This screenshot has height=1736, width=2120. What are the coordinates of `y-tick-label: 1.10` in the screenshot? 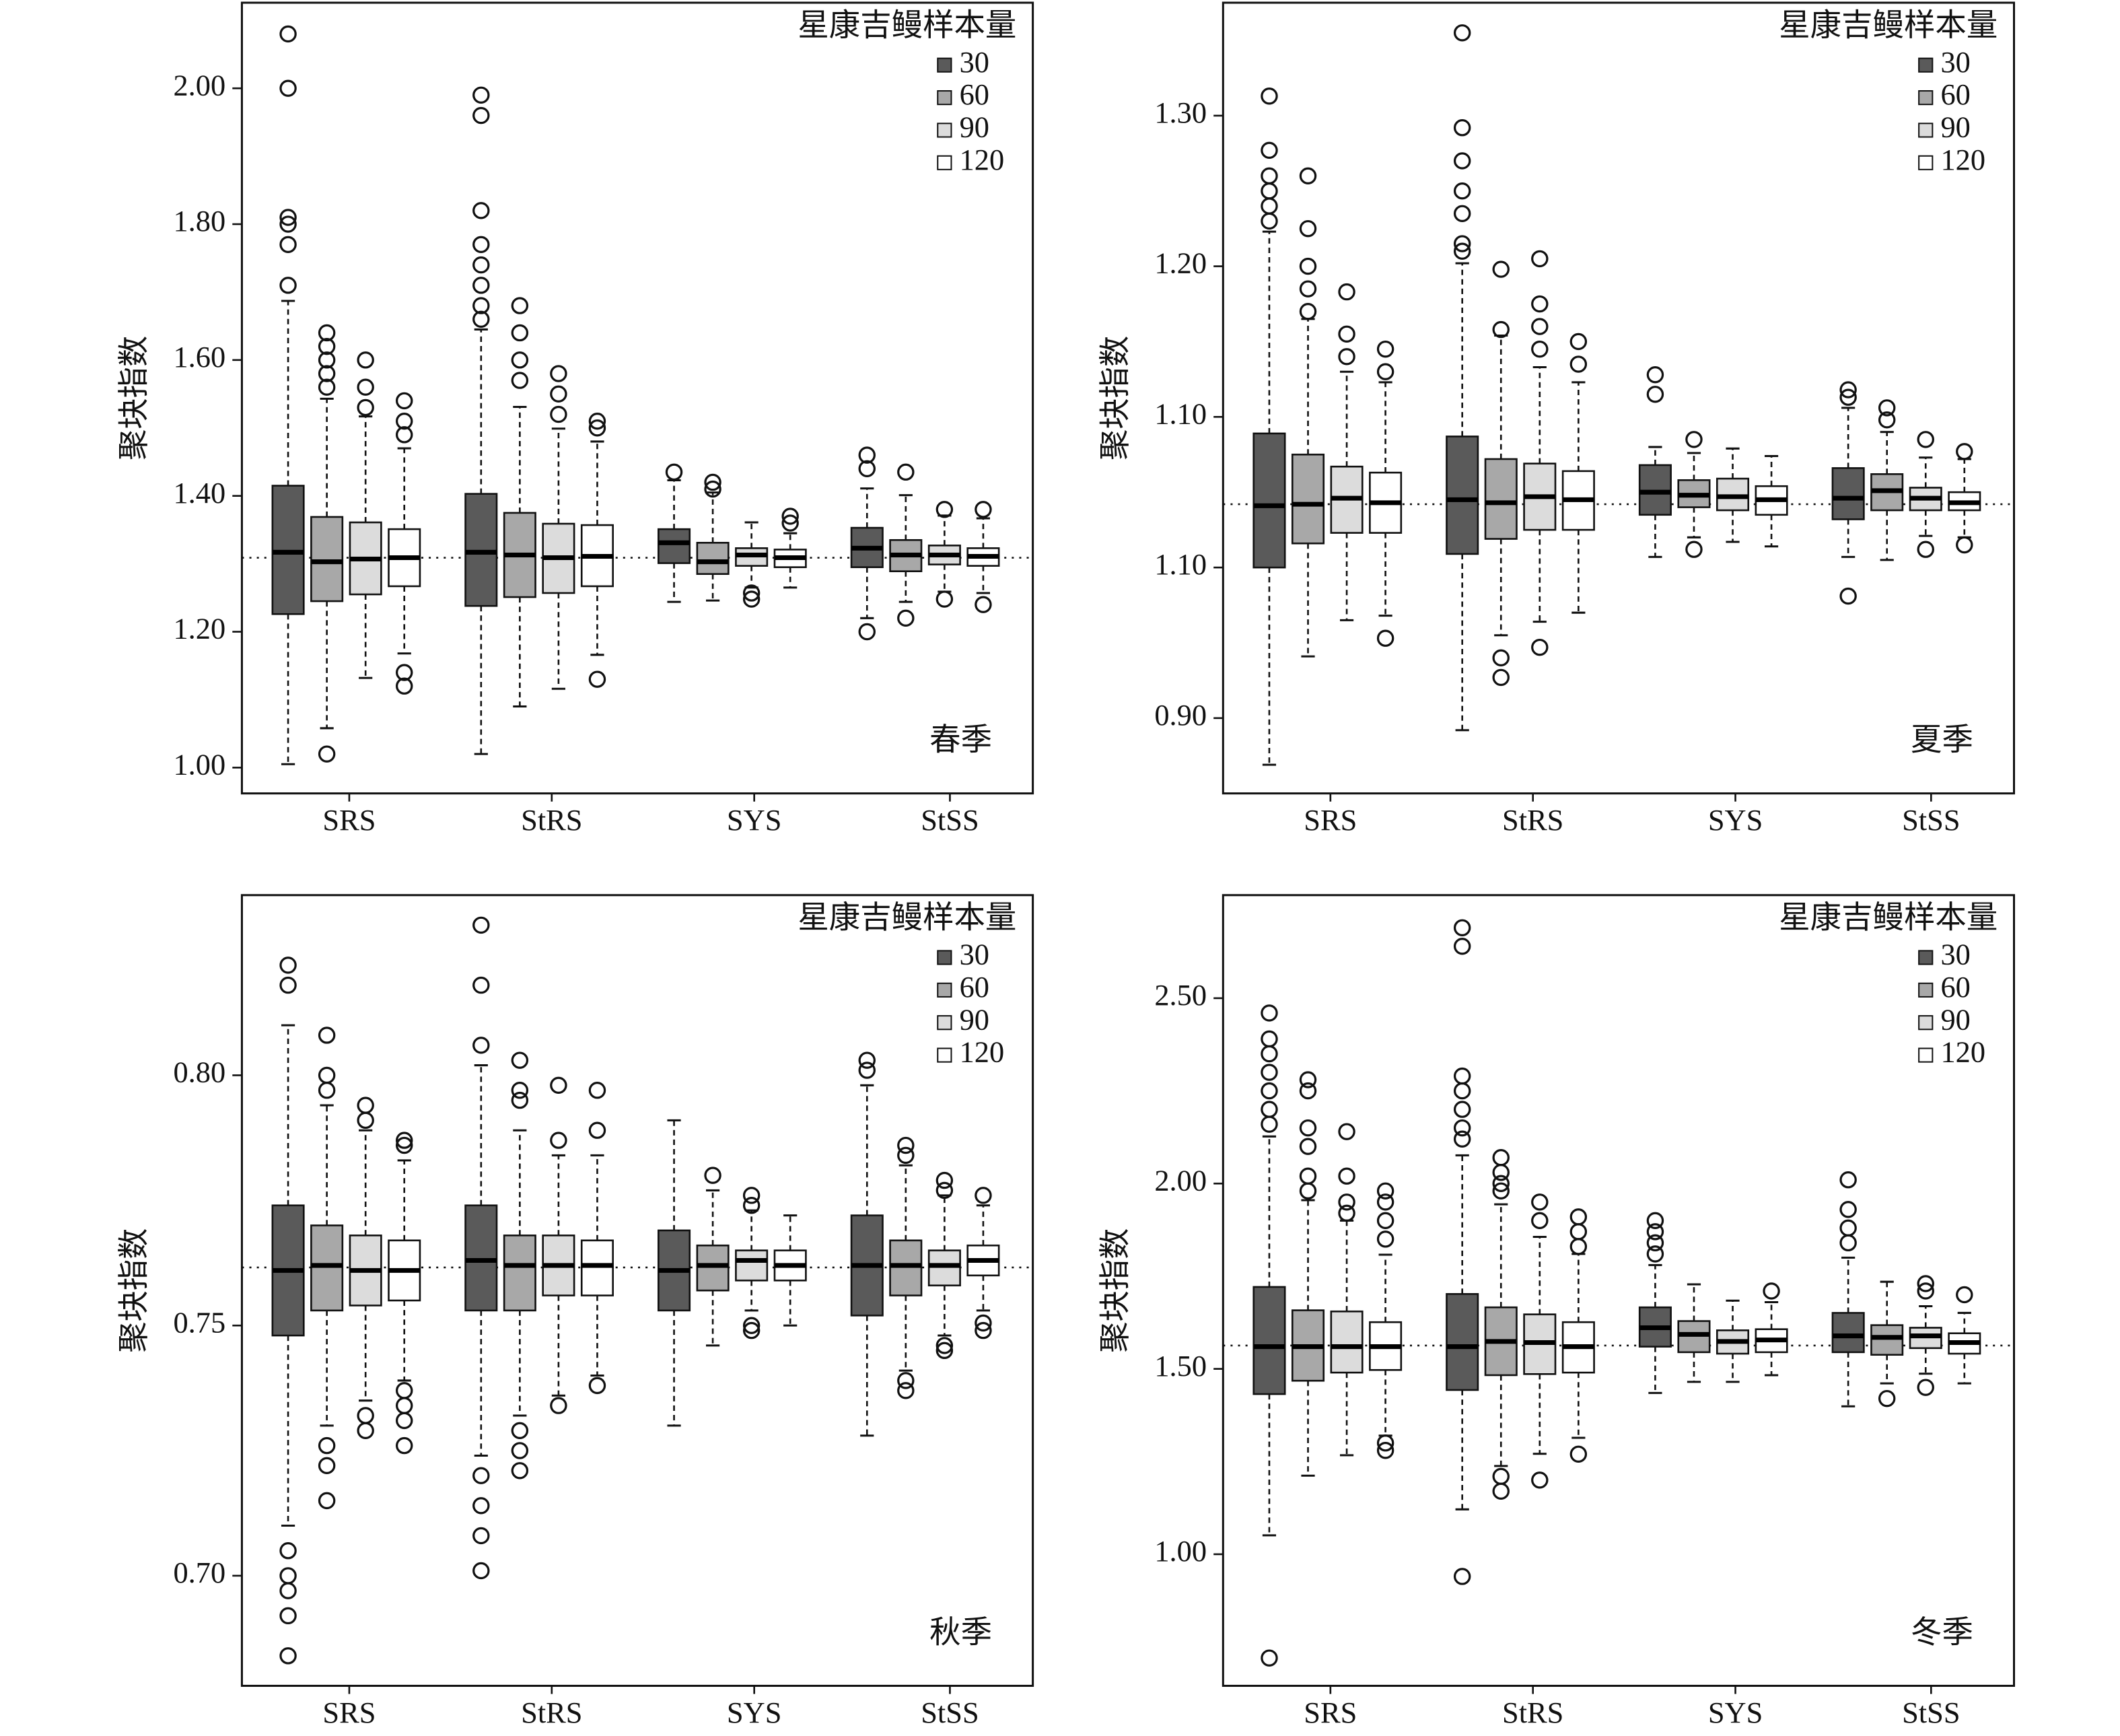 It's located at (1181, 414).